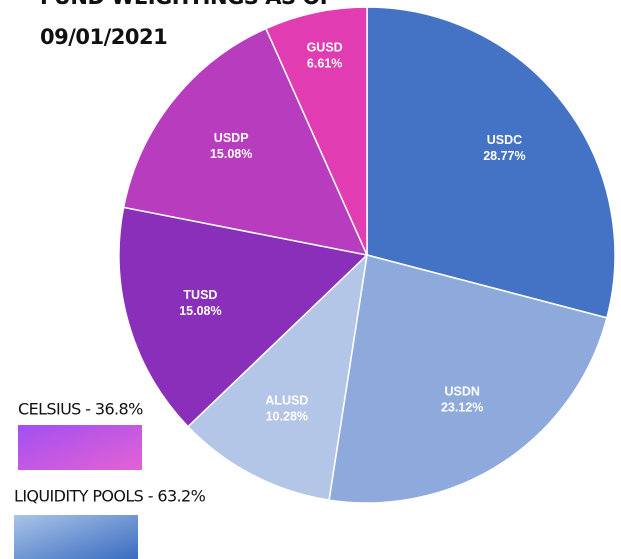 This screenshot has height=559, width=621. Describe the element at coordinates (110, 496) in the screenshot. I see `group-label: LIQUIDITY POOLS - 63.2%` at that location.